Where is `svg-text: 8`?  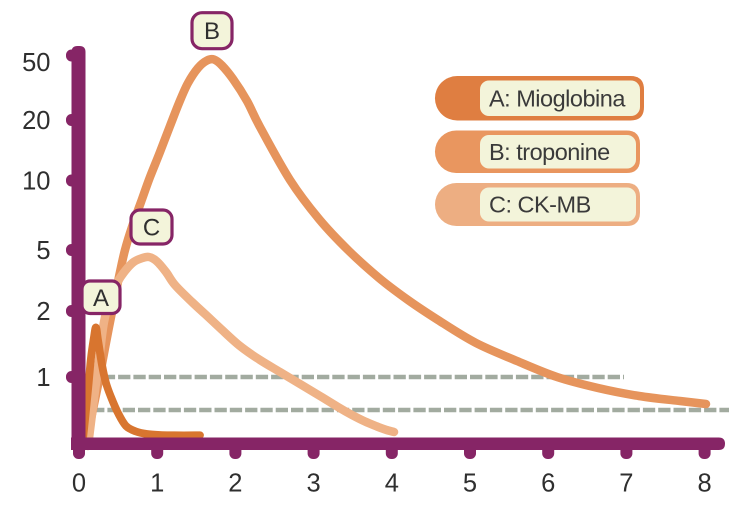 svg-text: 8 is located at coordinates (705, 484).